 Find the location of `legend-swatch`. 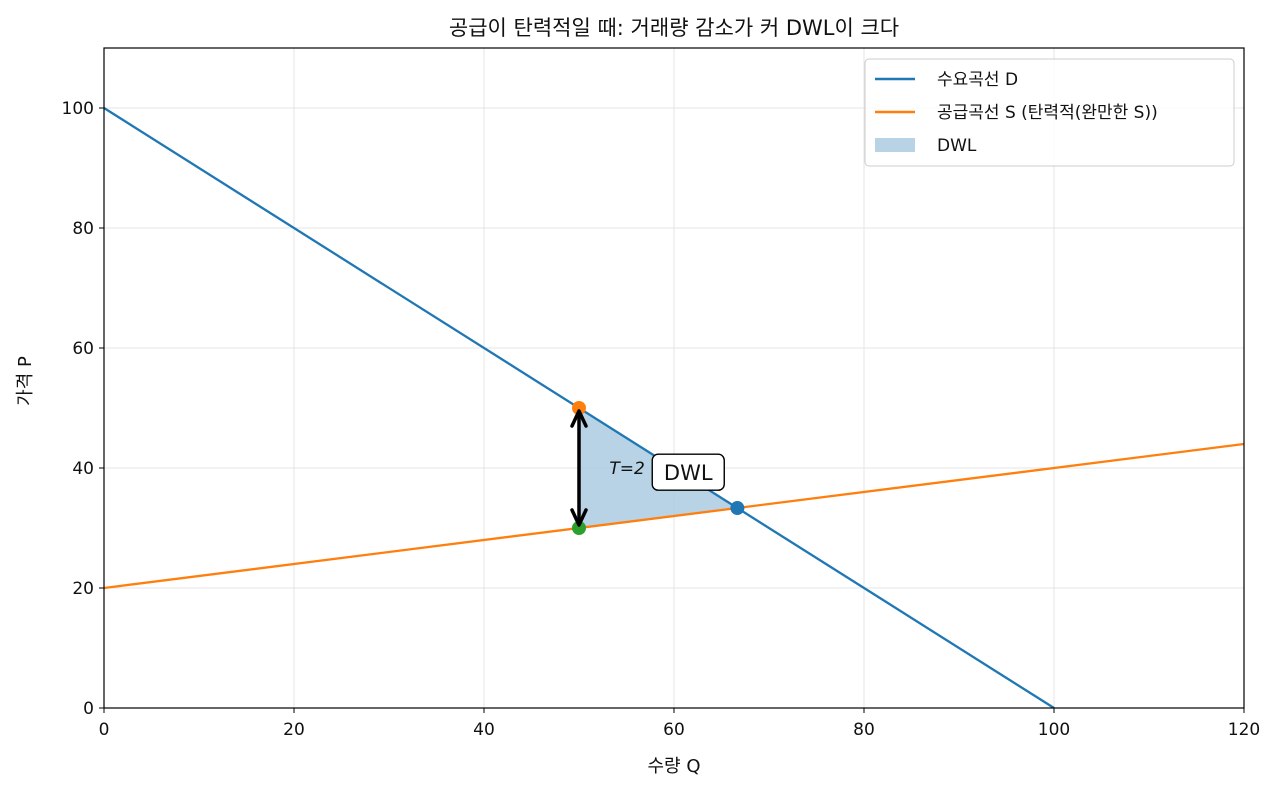

legend-swatch is located at coordinates (895, 145).